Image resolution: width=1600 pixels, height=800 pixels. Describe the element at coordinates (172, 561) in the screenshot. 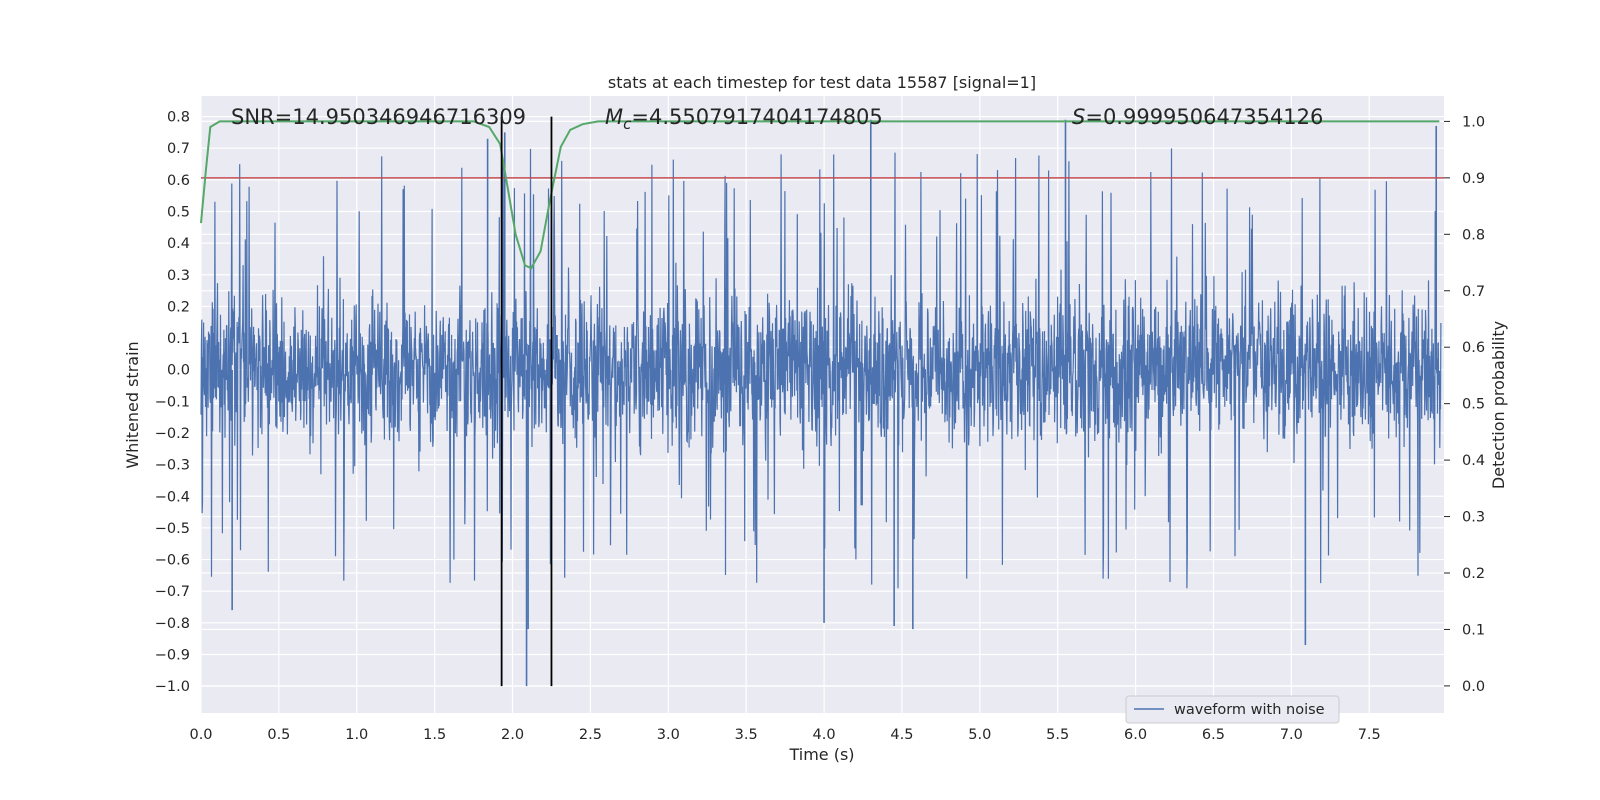

I see `y-tick-label: −0.6` at that location.